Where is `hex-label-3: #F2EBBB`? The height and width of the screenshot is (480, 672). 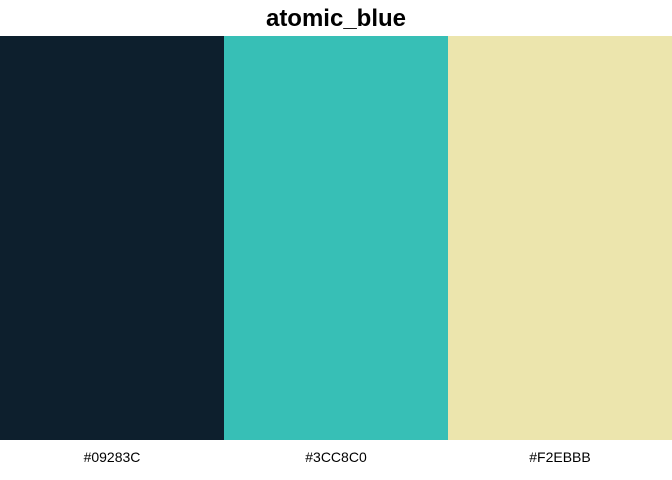 hex-label-3: #F2EBBB is located at coordinates (560, 457).